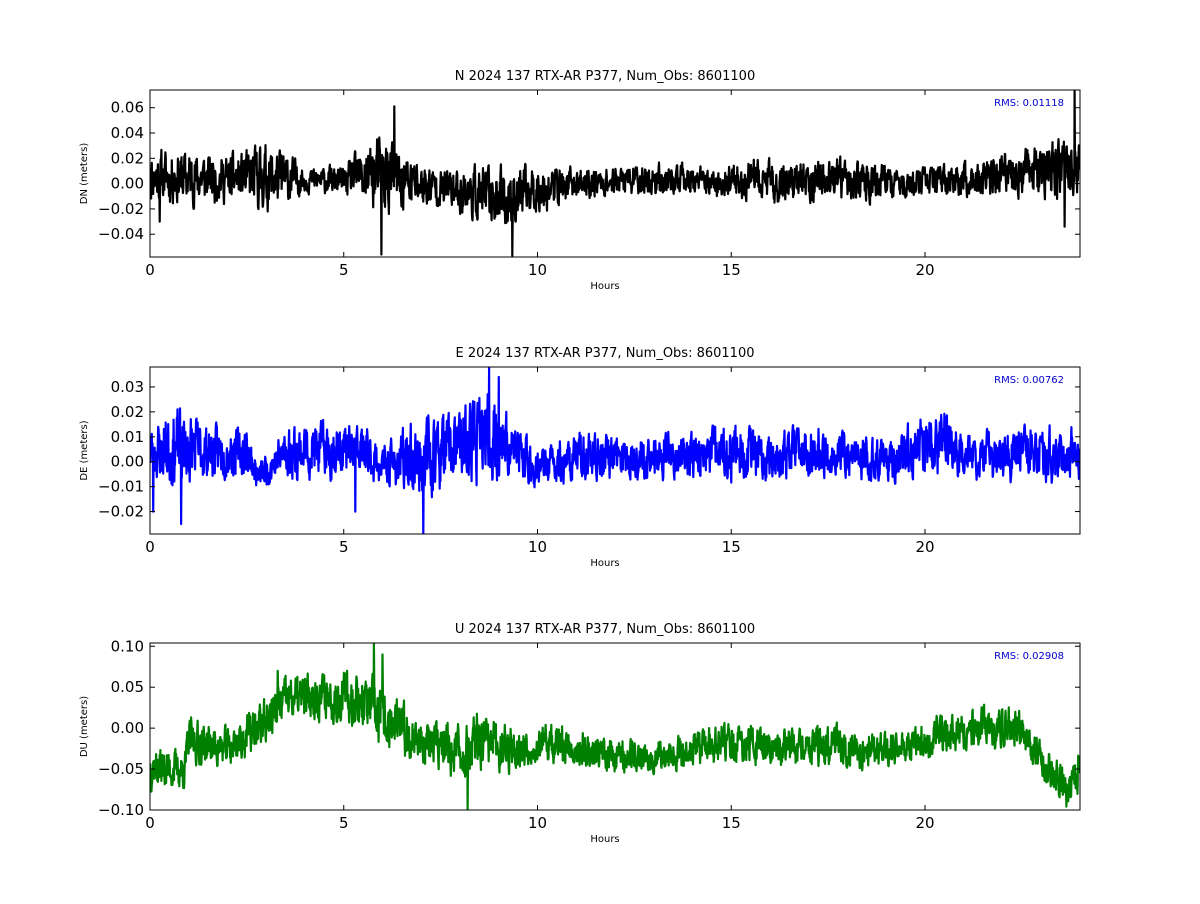 This screenshot has height=904, width=1200. Describe the element at coordinates (127, 133) in the screenshot. I see `y-tick-label: 0.04` at that location.